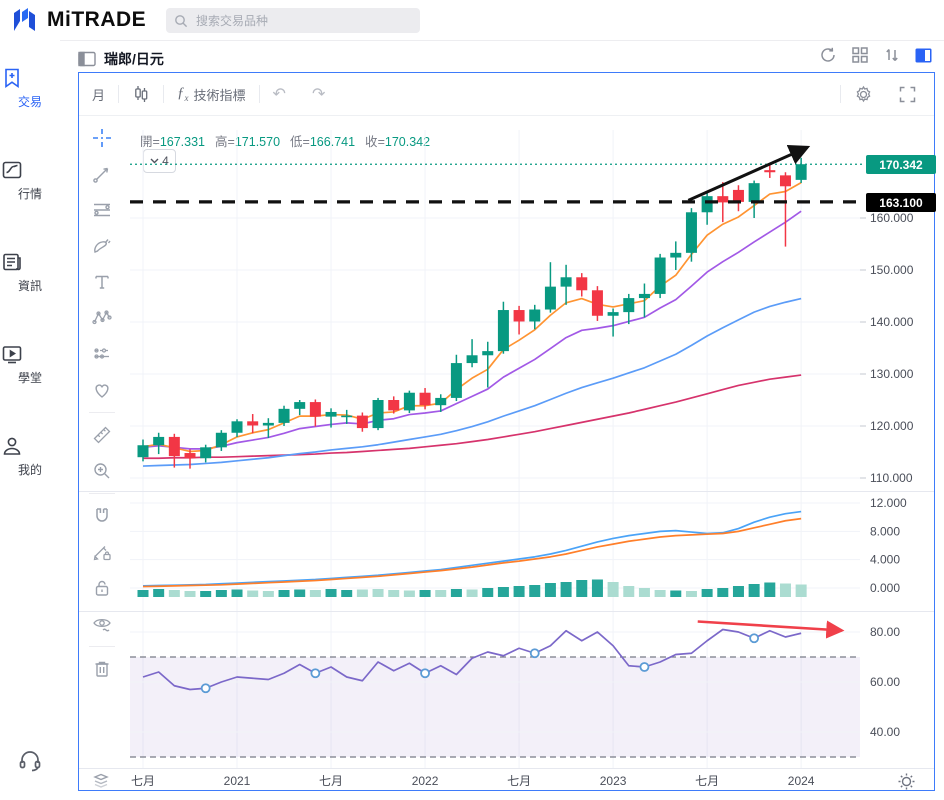 This screenshot has height=800, width=944. I want to click on indicator-collapse-chip: 4, so click(159, 161).